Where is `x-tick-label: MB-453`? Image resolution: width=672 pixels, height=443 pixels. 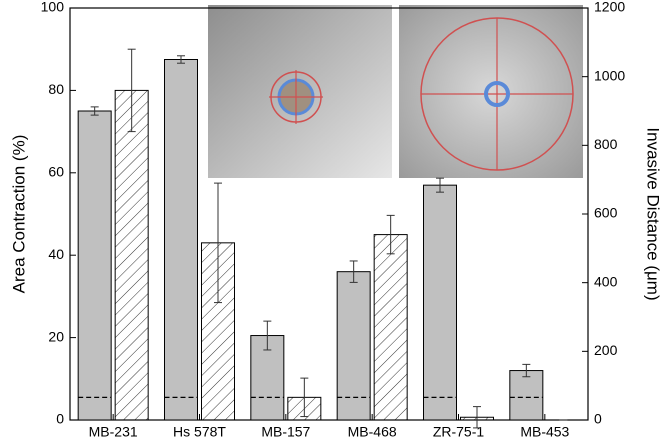
x-tick-label: MB-453 is located at coordinates (544, 432).